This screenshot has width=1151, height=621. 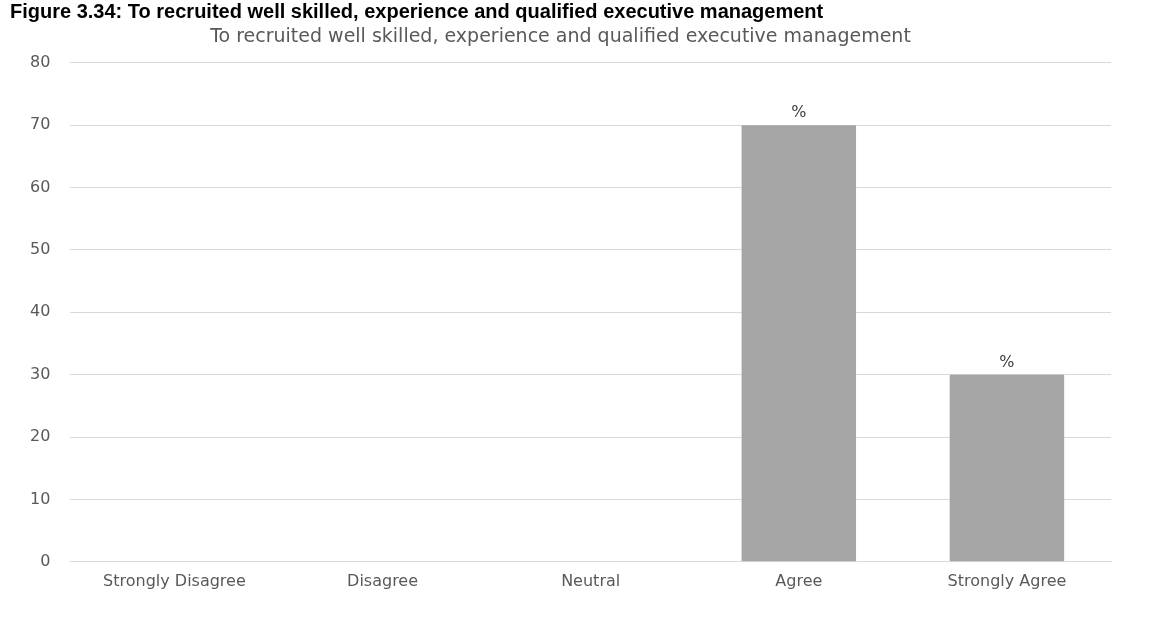 What do you see at coordinates (174, 580) in the screenshot?
I see `x-tick-label: Strongly Disagree` at bounding box center [174, 580].